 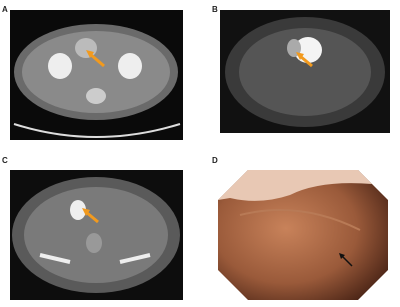 What do you see at coordinates (295, 185) in the screenshot?
I see `highlight` at bounding box center [295, 185].